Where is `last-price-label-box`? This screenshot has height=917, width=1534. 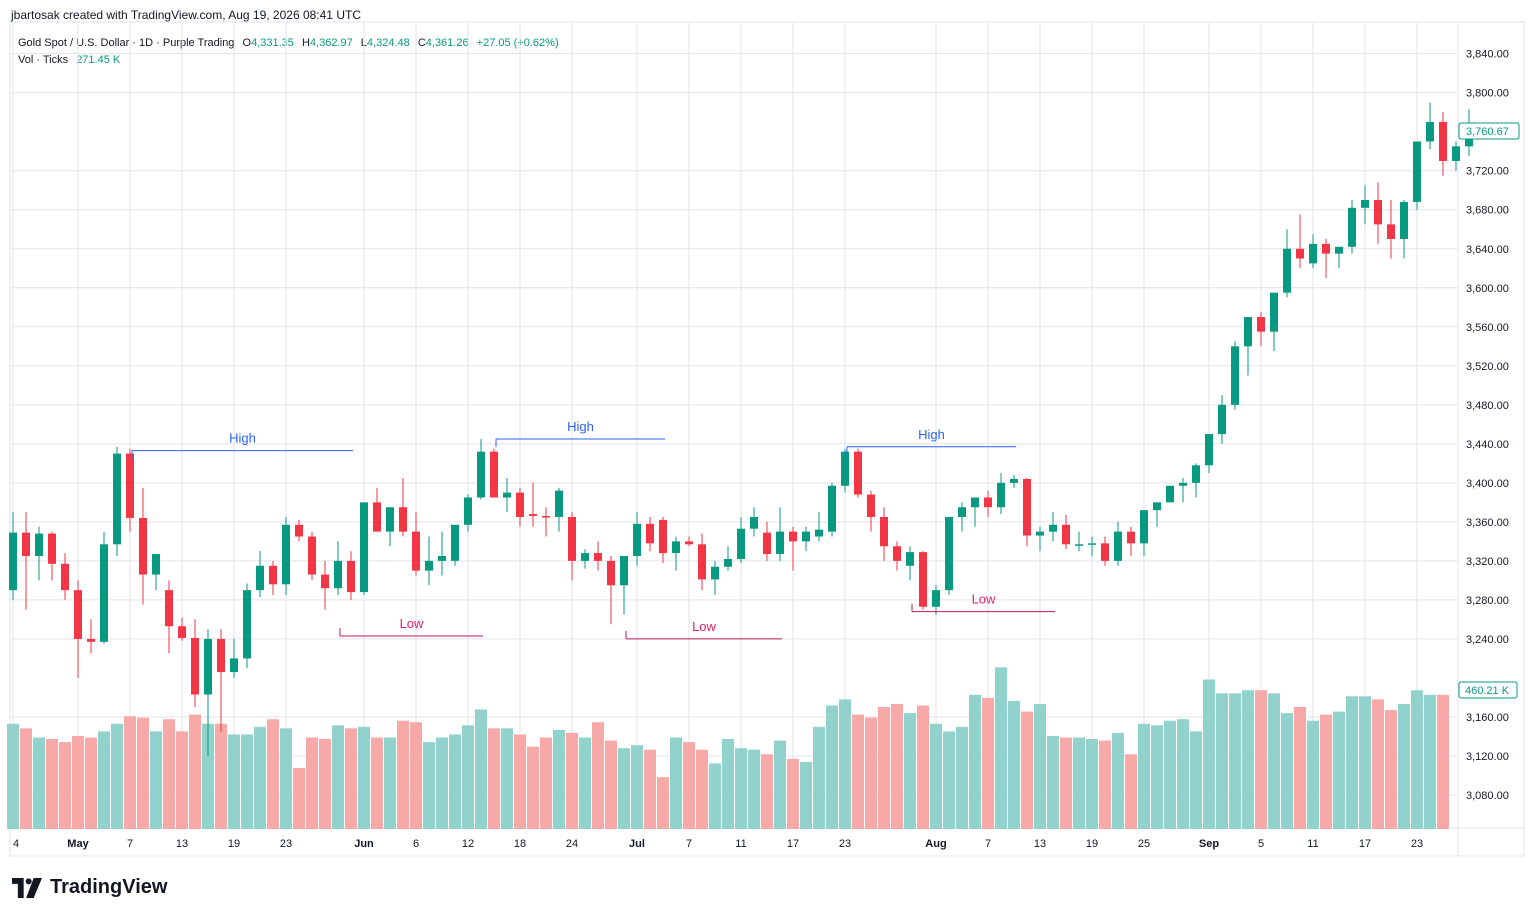
last-price-label-box is located at coordinates (1489, 131).